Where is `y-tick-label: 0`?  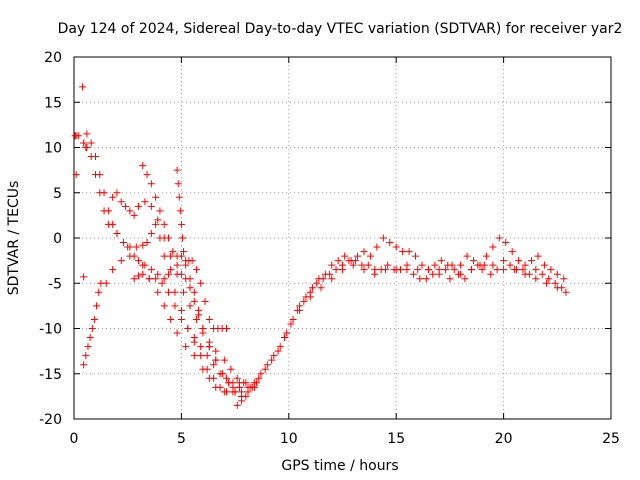 y-tick-label: 0 is located at coordinates (57, 239).